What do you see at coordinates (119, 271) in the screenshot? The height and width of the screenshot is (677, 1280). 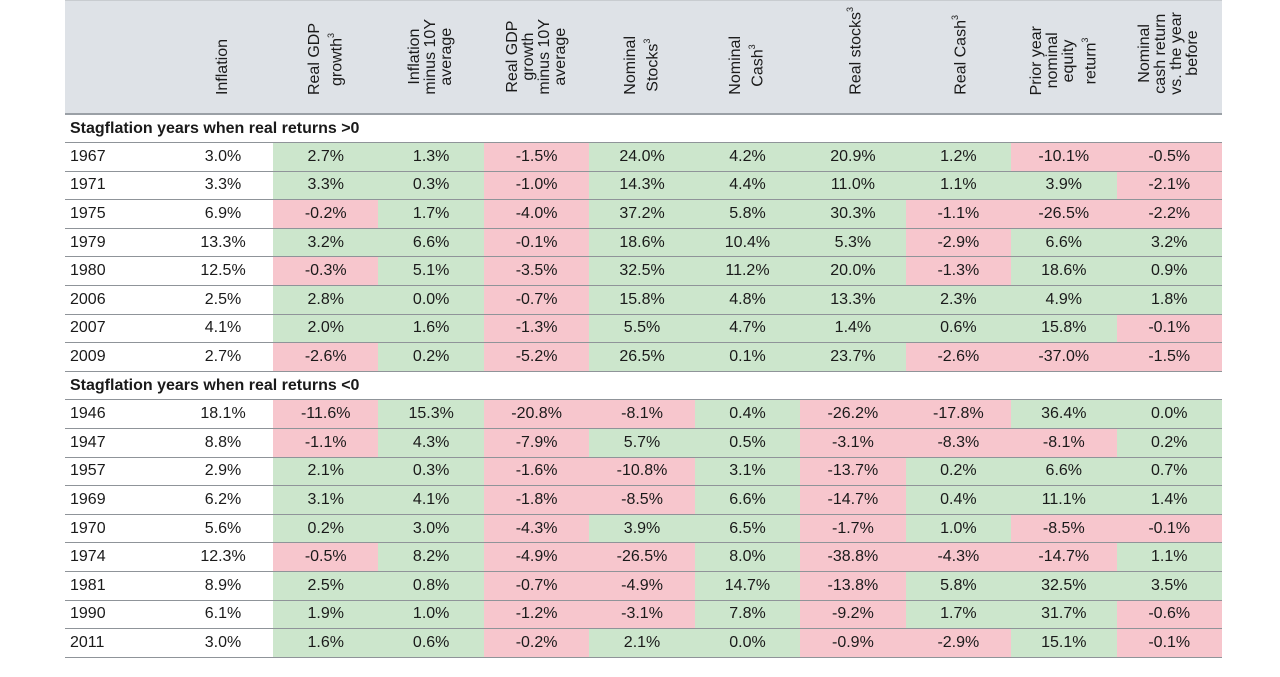 I see `year-cell: 1980` at bounding box center [119, 271].